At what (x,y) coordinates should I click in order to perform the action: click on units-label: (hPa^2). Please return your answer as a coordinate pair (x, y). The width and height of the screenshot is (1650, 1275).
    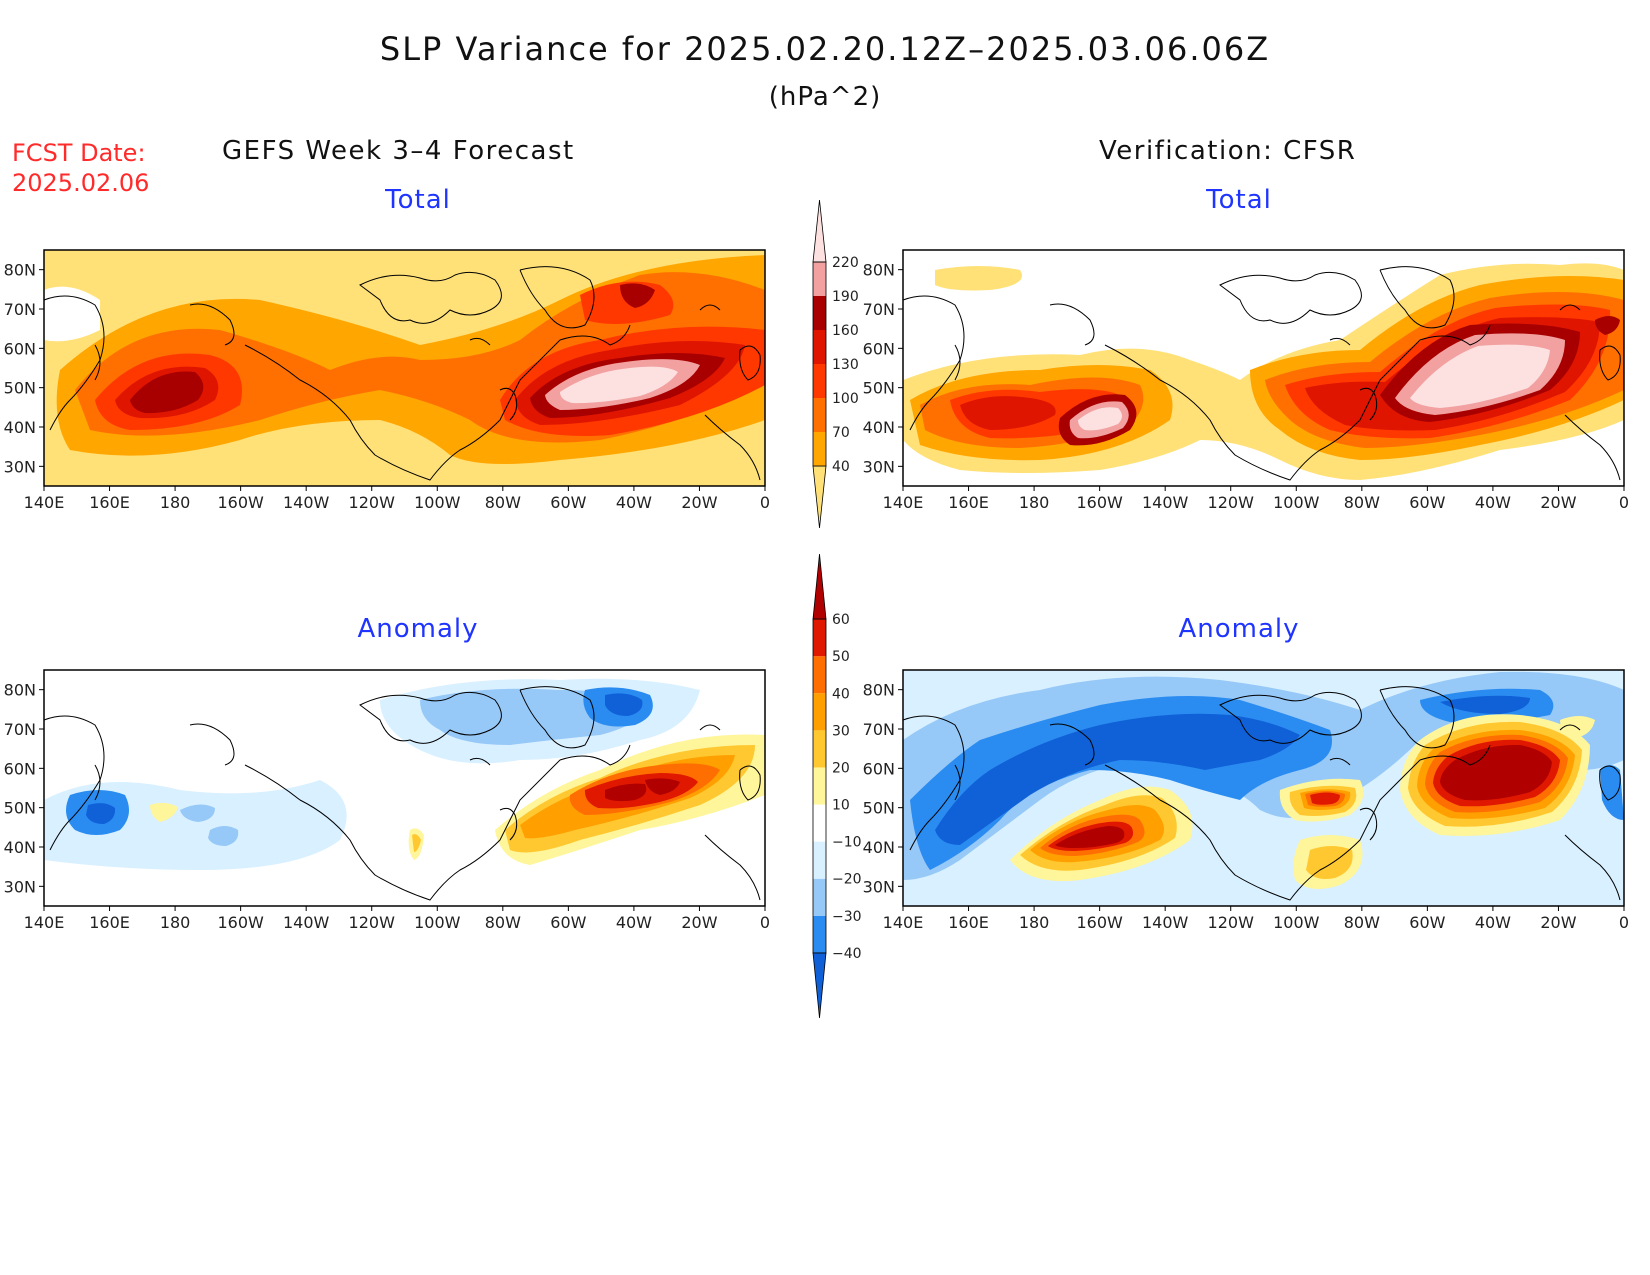
    Looking at the image, I should click on (825, 97).